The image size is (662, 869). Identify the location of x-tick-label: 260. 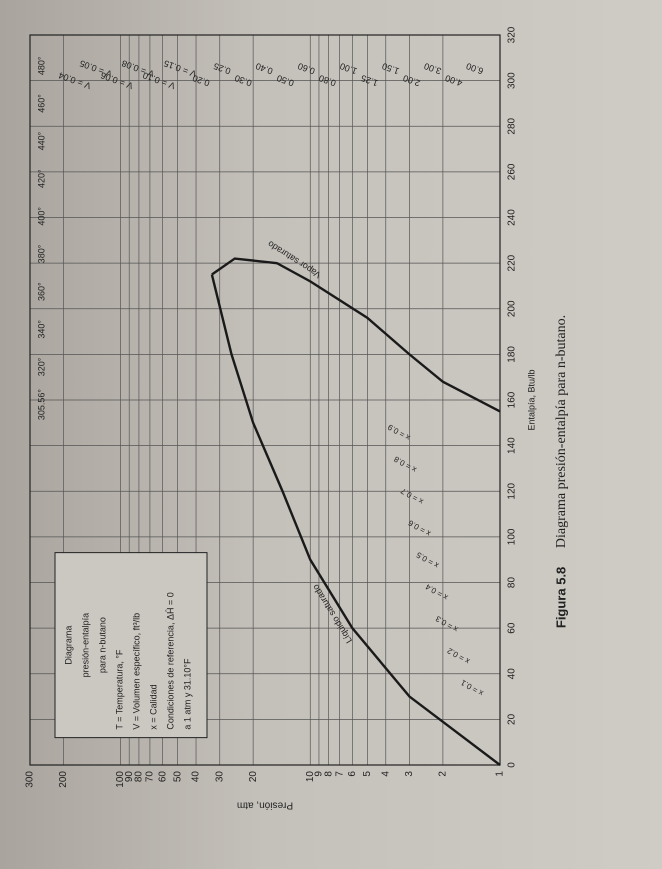
(512, 171).